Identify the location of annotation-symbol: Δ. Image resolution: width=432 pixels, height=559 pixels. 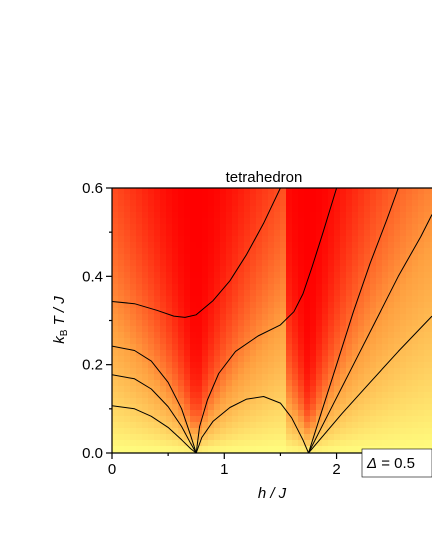
(371, 463).